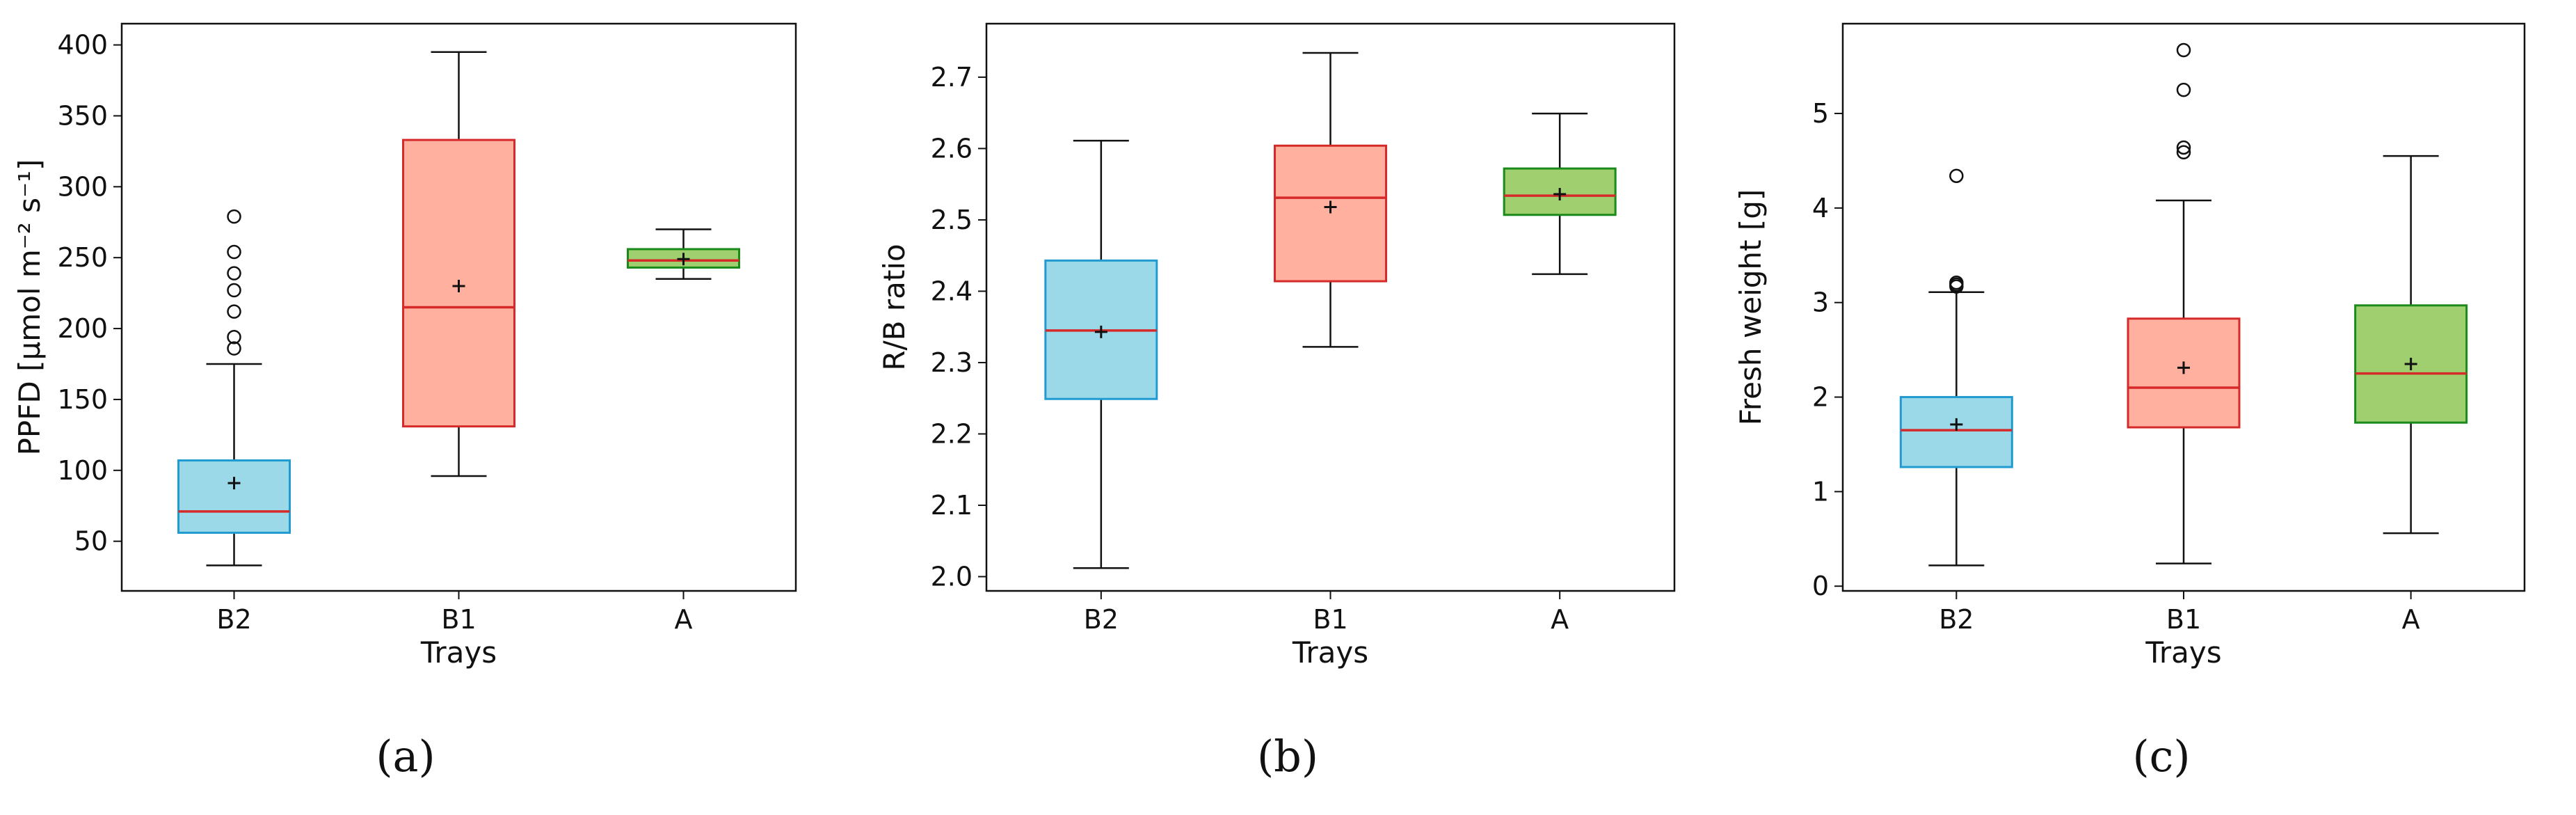  What do you see at coordinates (1820, 491) in the screenshot?
I see `y-tick-label: 1` at bounding box center [1820, 491].